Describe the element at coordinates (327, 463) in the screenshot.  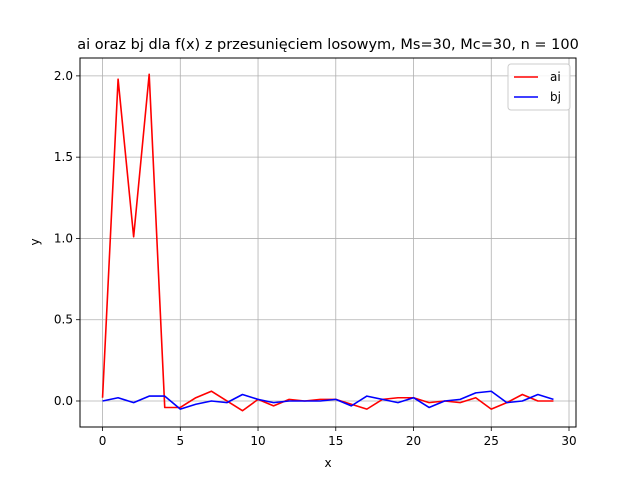
I see `x-axis-label: x` at that location.